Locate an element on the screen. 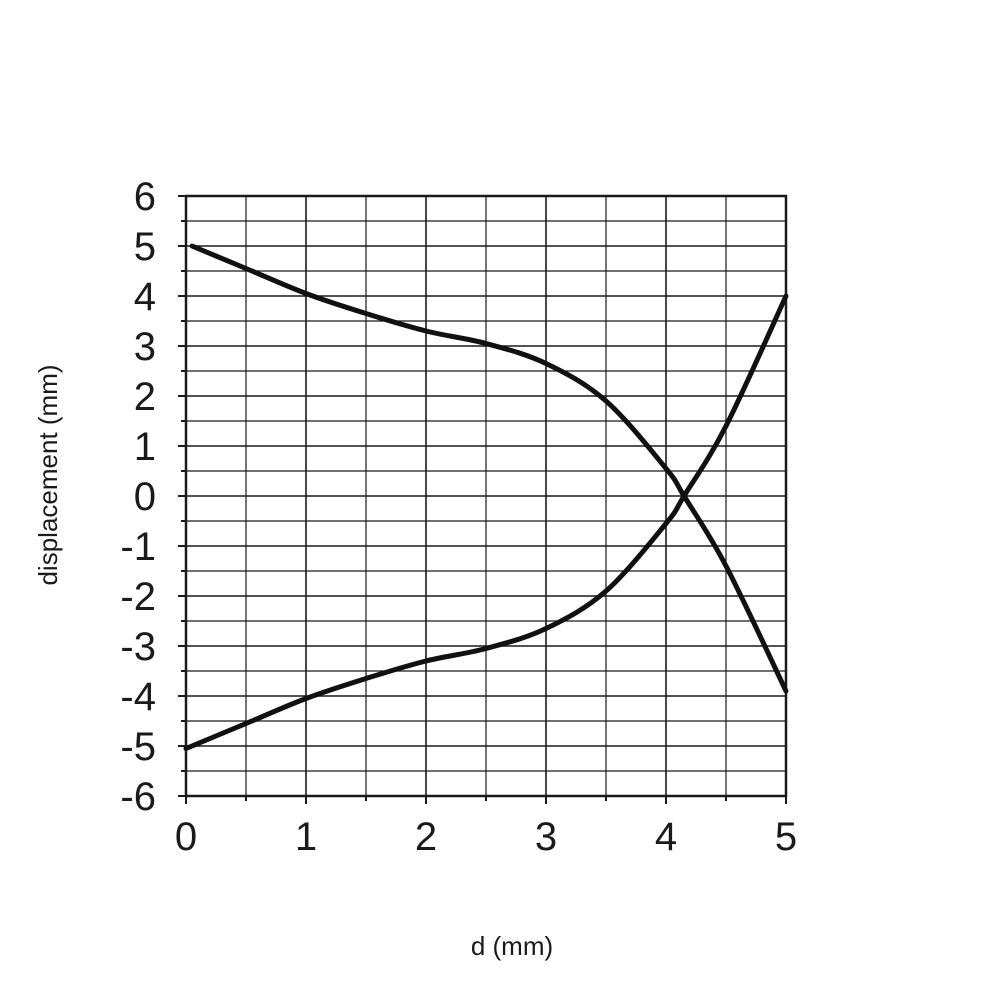  y-axis-label: displacement (mm) is located at coordinates (48, 474).